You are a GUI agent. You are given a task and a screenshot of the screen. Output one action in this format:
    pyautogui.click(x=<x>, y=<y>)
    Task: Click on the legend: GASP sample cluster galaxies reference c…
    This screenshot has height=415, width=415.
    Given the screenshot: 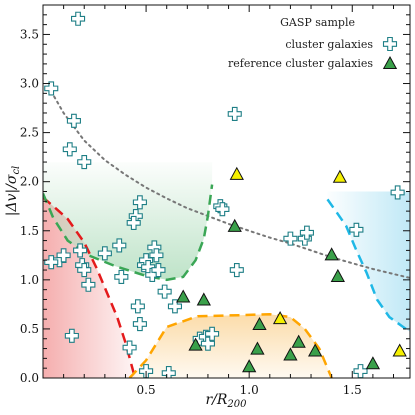 What is the action you would take?
    pyautogui.click(x=313, y=43)
    